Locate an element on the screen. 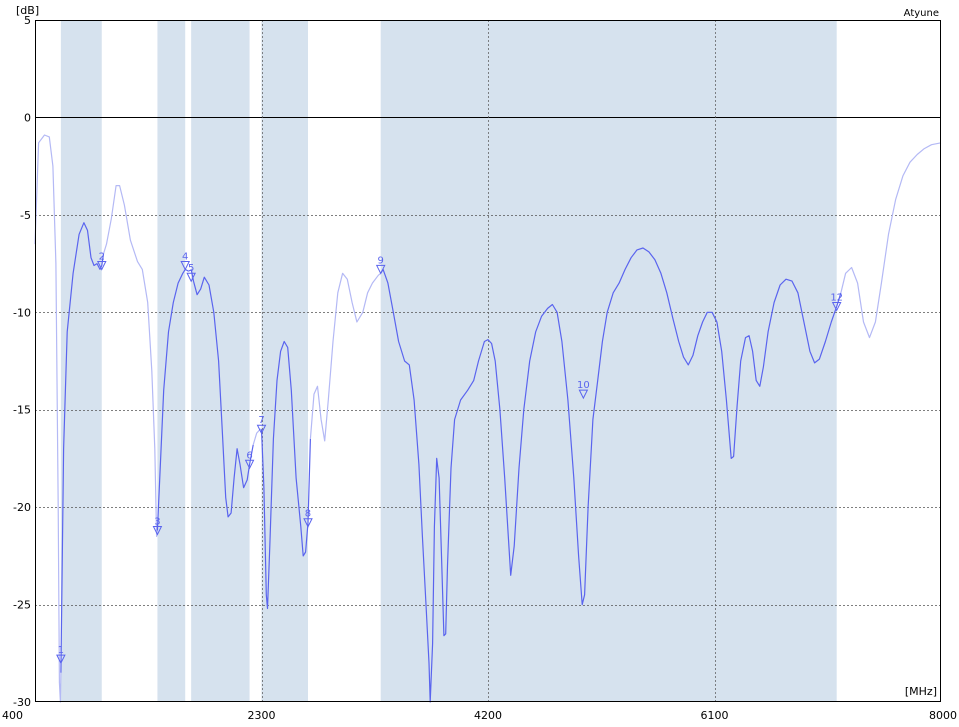 Image resolution: width=959 pixels, height=727 pixels. marker-label-12: 12 is located at coordinates (836, 297).